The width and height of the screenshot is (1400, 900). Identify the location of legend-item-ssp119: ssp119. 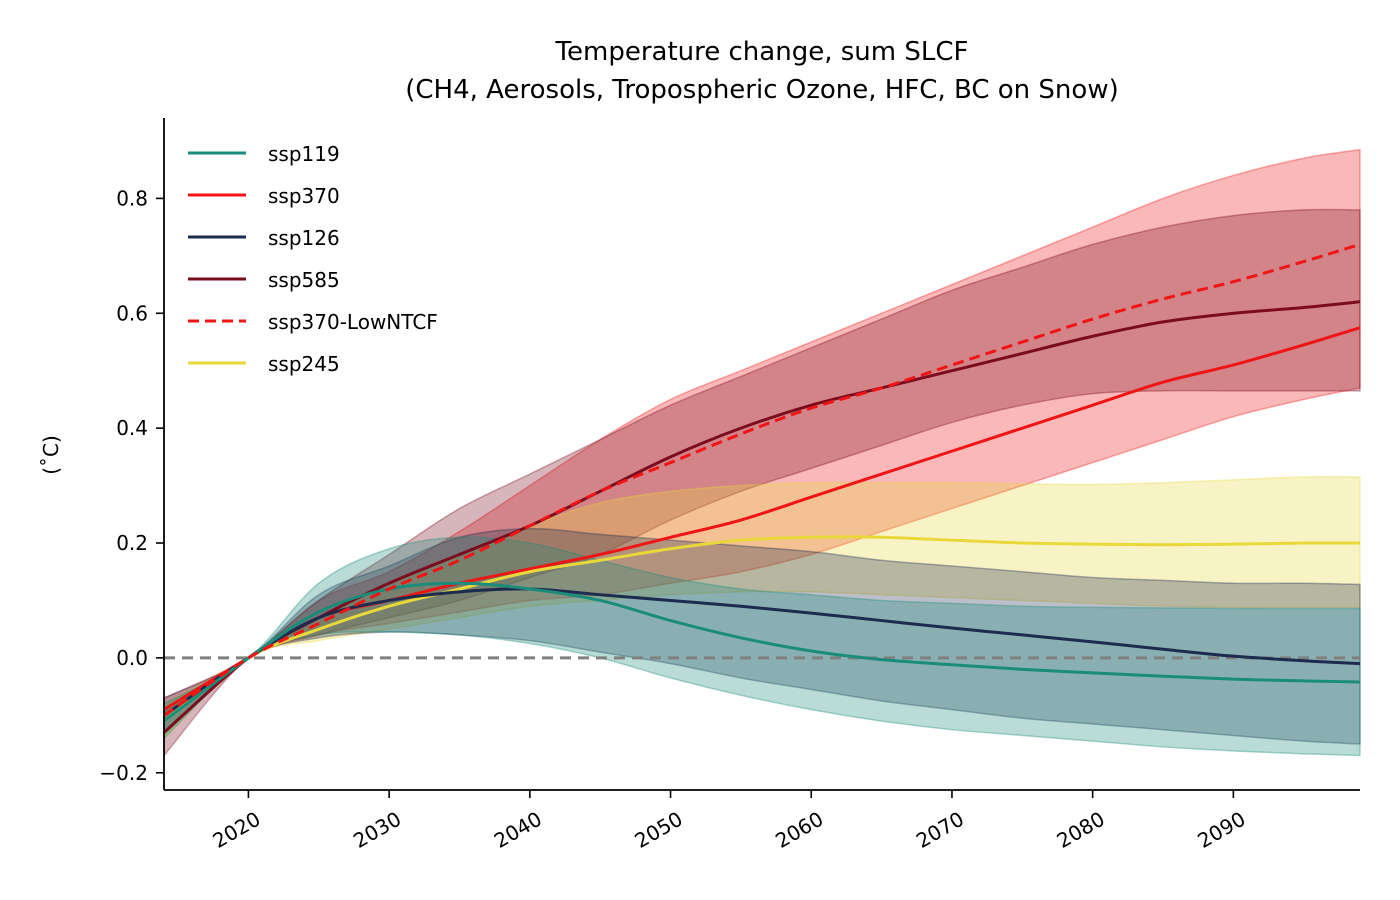
(264, 154).